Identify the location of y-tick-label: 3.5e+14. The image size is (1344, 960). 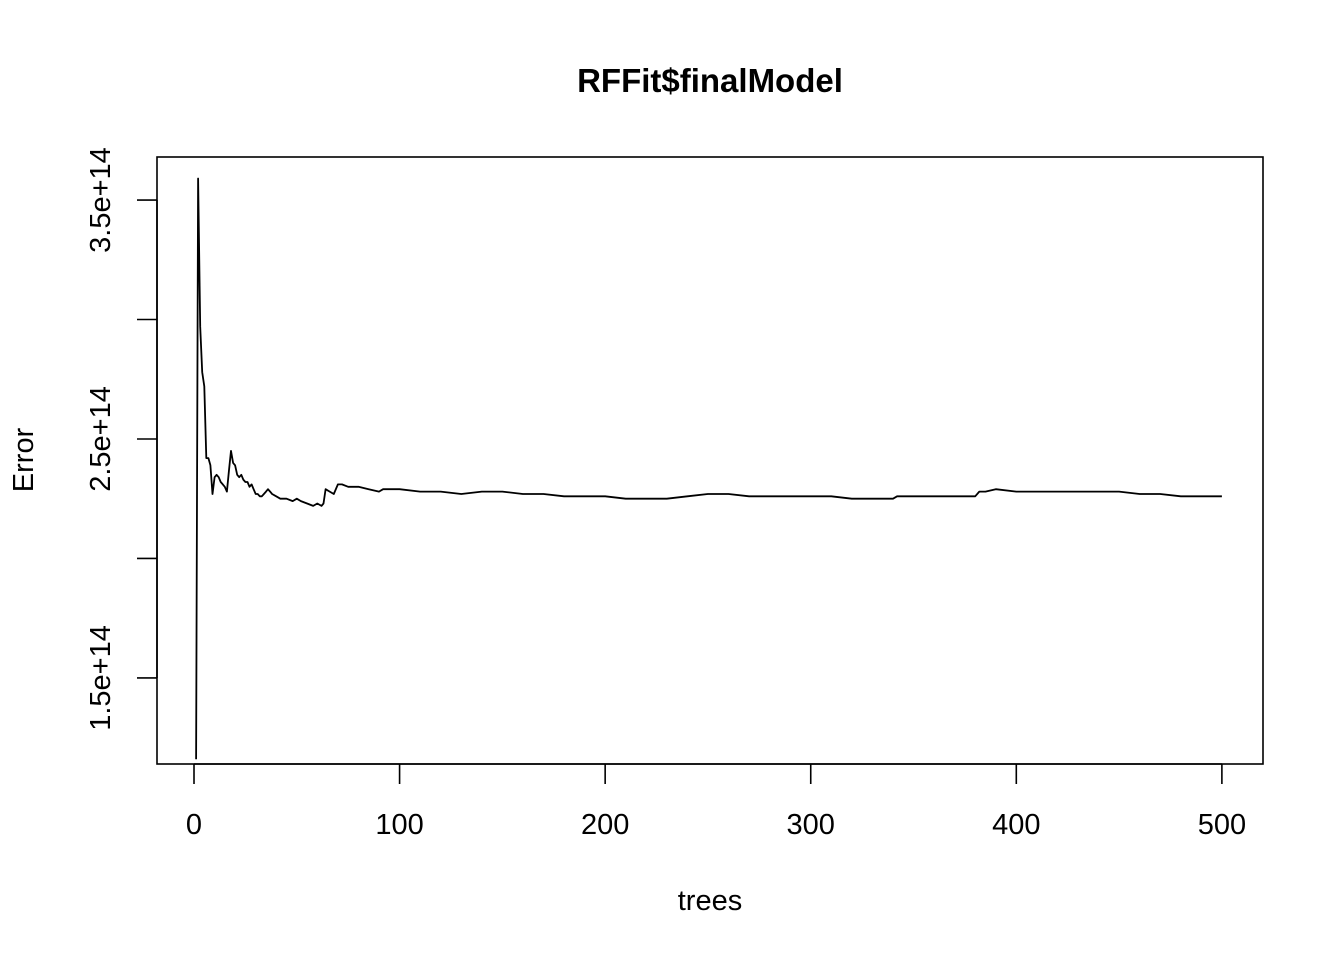
(101, 200).